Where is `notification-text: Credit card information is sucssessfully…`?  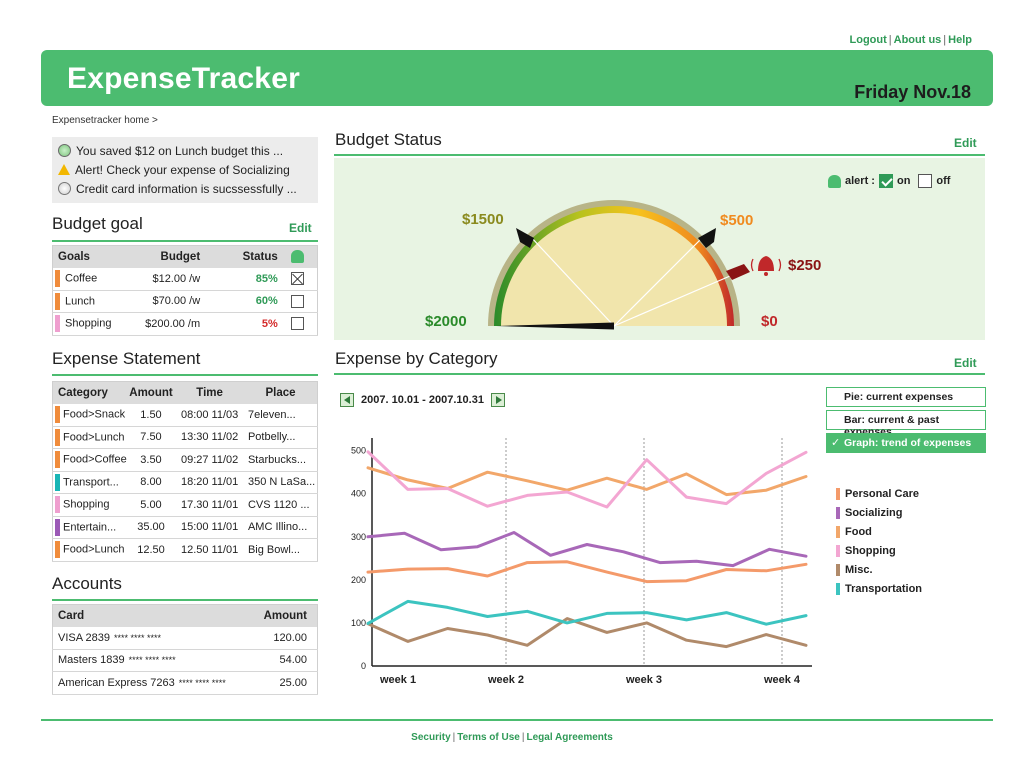
notification-text: Credit card information is sucssessfully… is located at coordinates (186, 188).